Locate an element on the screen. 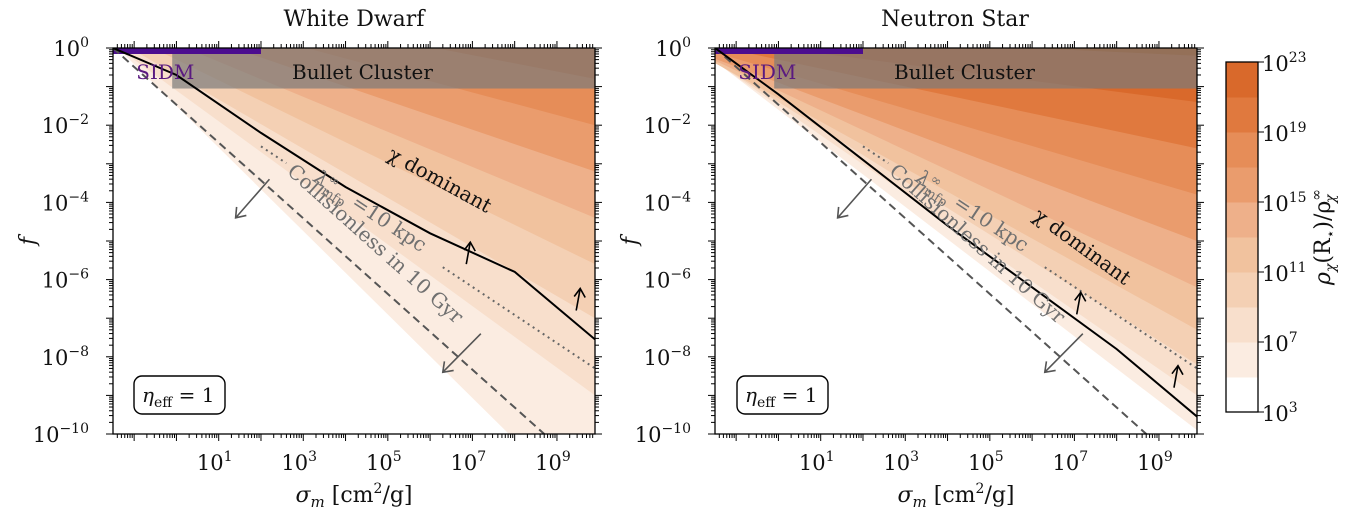 The width and height of the screenshot is (1346, 518). colorbar: 103 107 10¹¹ 10¹⁵ 10¹⁹ 10²³ ρχ(R⋆)/ρ∞χ is located at coordinates (1282, 238).